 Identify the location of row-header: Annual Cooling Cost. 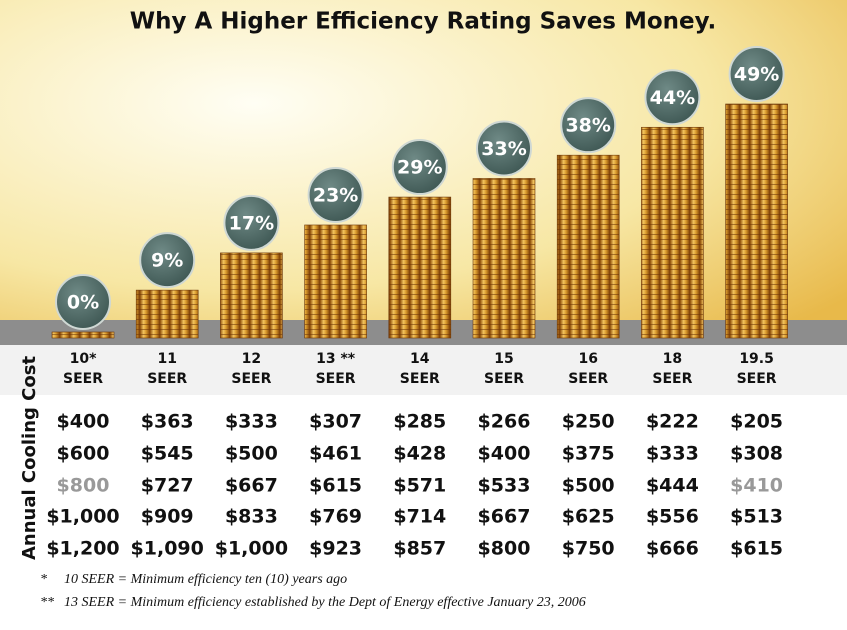
(29, 458).